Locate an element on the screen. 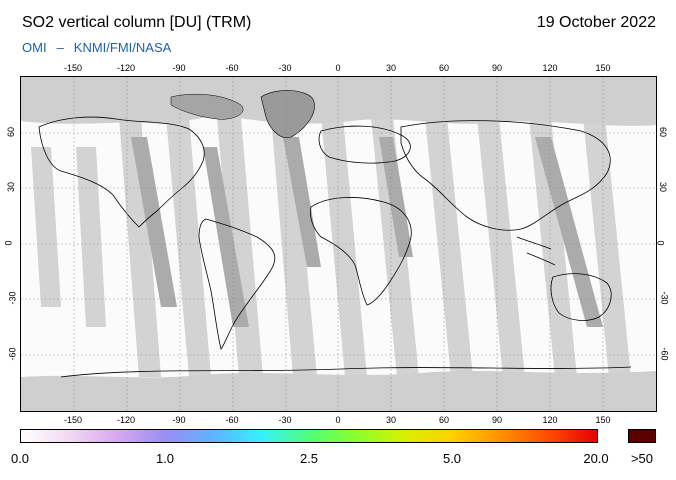 The image size is (676, 480). lat-tick-left: 0 is located at coordinates (8, 243).